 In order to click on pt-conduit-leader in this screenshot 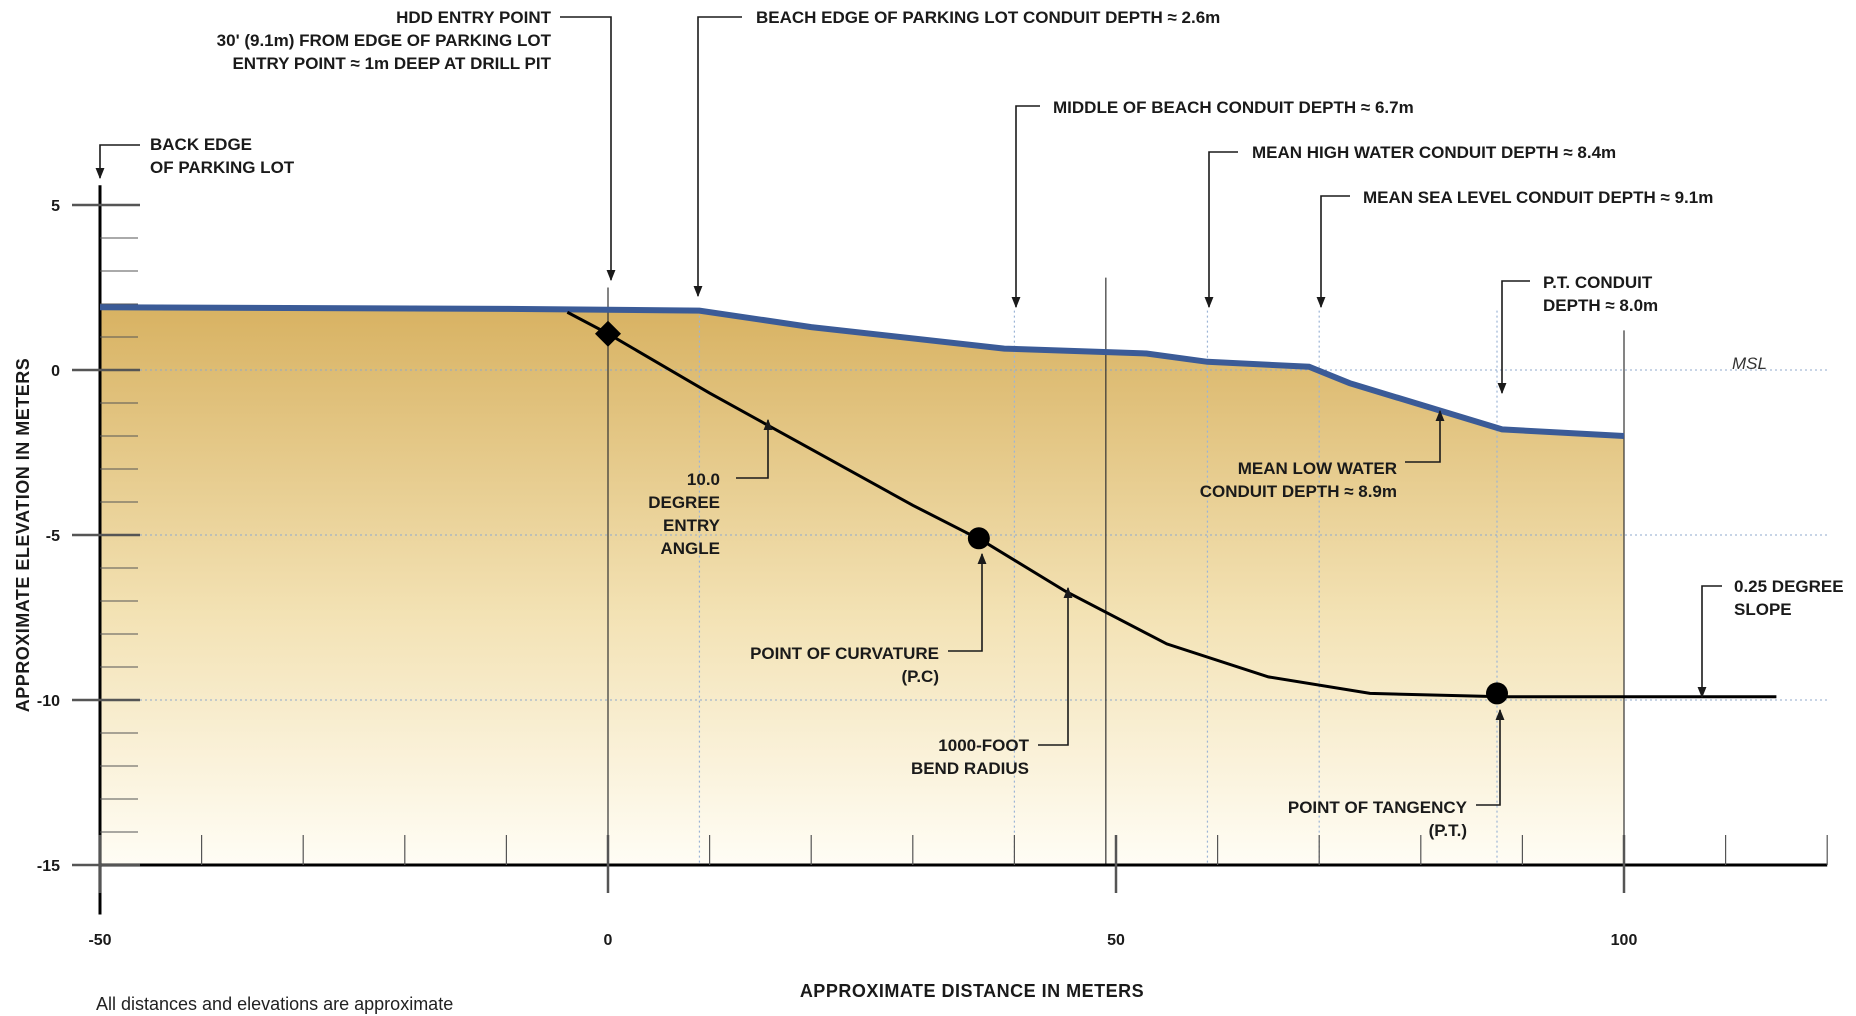, I will do `click(1513, 337)`.